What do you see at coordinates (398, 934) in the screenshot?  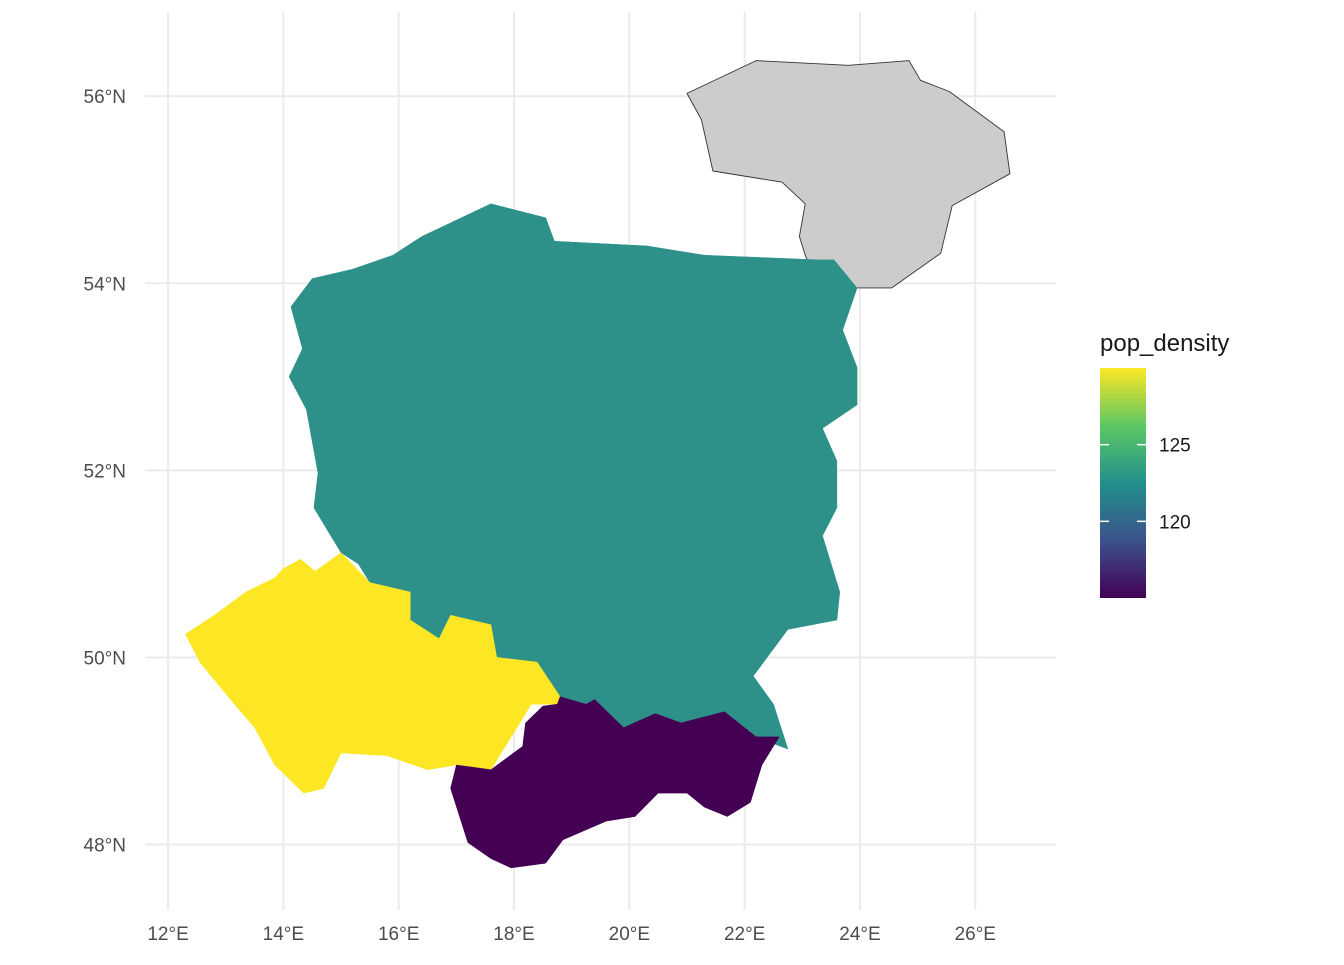 I see `x-tick-label: 16°E` at bounding box center [398, 934].